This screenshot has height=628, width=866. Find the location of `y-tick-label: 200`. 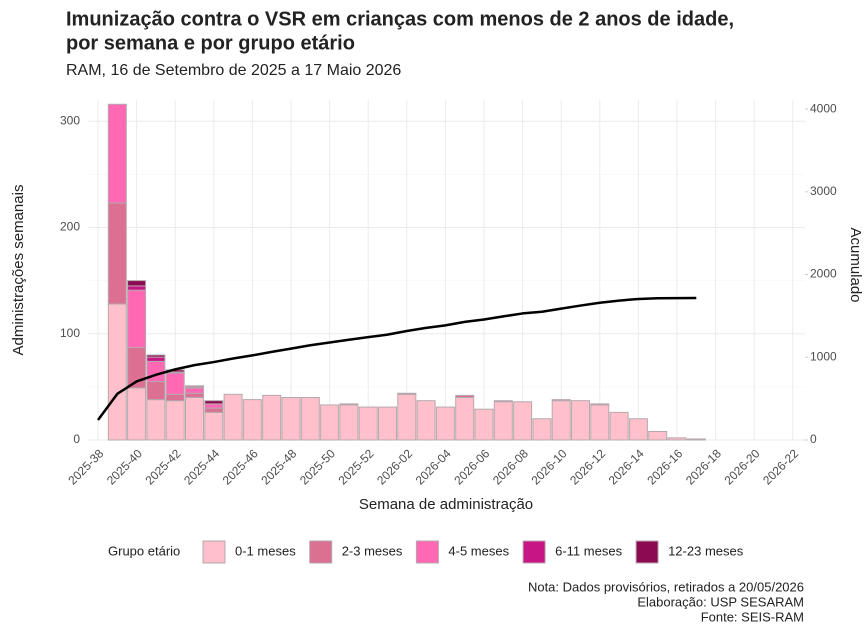

y-tick-label: 200 is located at coordinates (70, 227).